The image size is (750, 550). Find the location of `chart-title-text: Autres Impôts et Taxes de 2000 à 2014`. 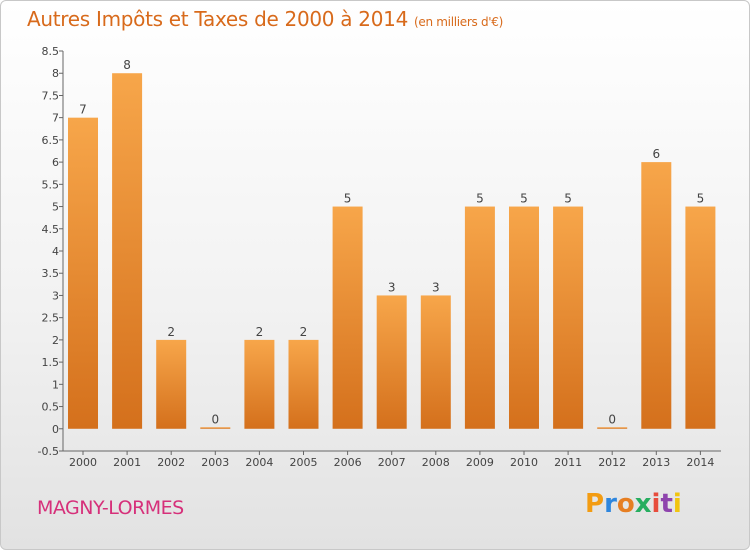

chart-title-text: Autres Impôts et Taxes de 2000 à 2014 is located at coordinates (217, 19).